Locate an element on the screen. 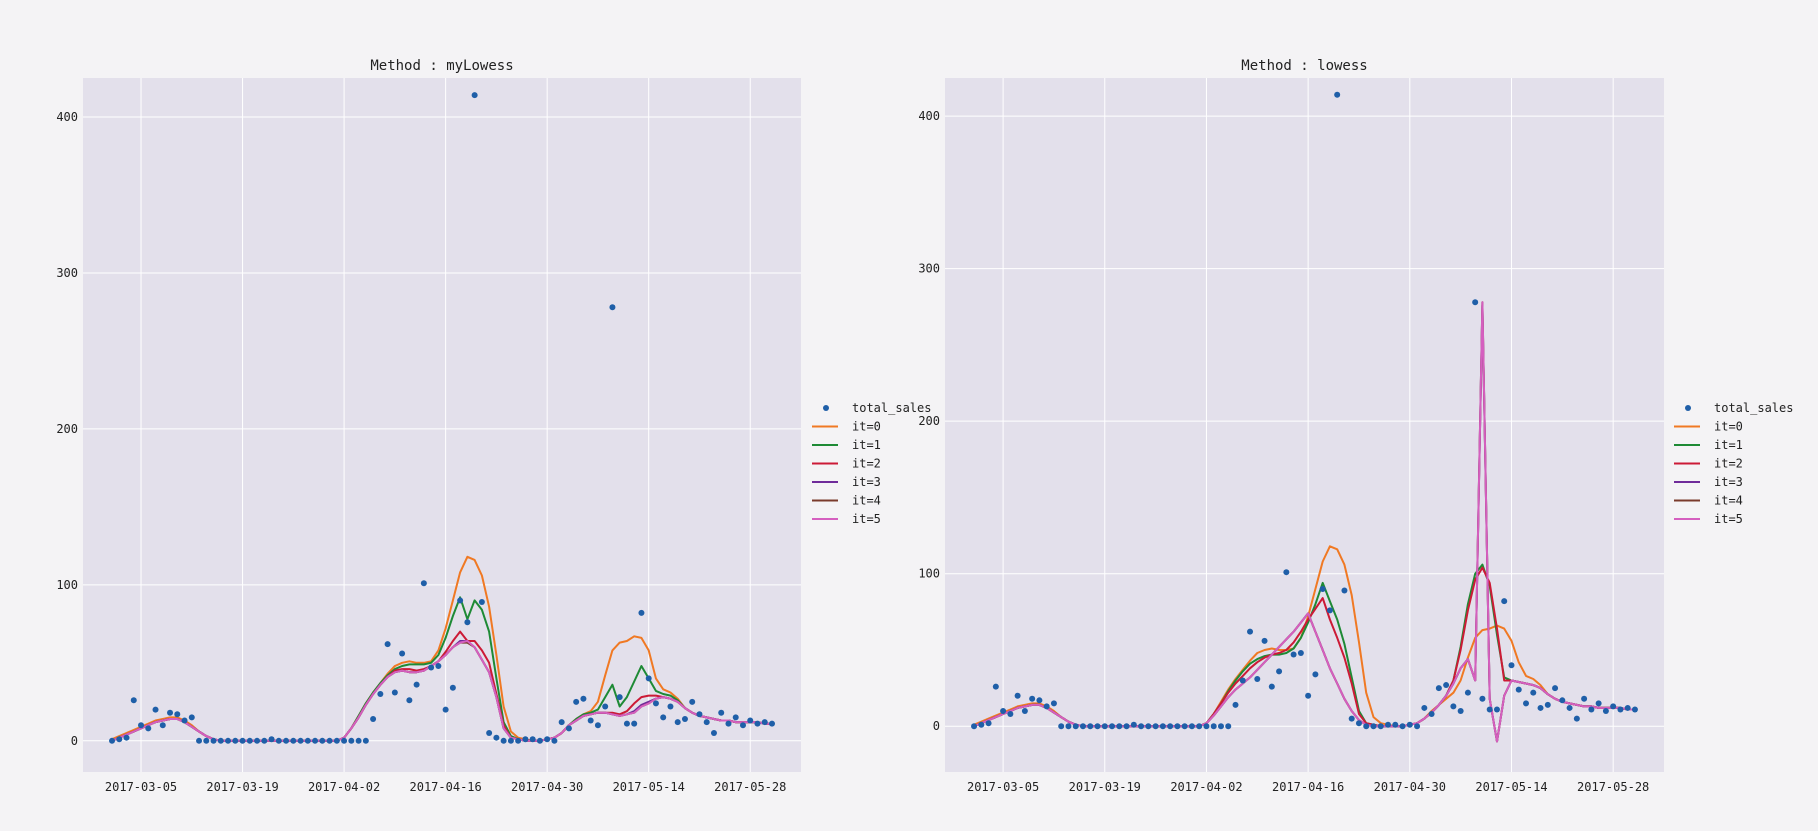 Image resolution: width=1818 pixels, height=831 pixels. x-tick-label: 2017-04-30 is located at coordinates (1410, 787).